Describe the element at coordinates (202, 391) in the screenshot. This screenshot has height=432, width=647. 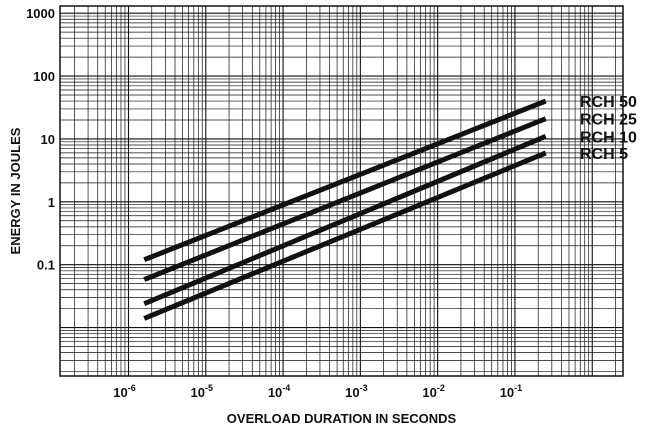
I see `x-tick-label: 10⁻⁵` at that location.